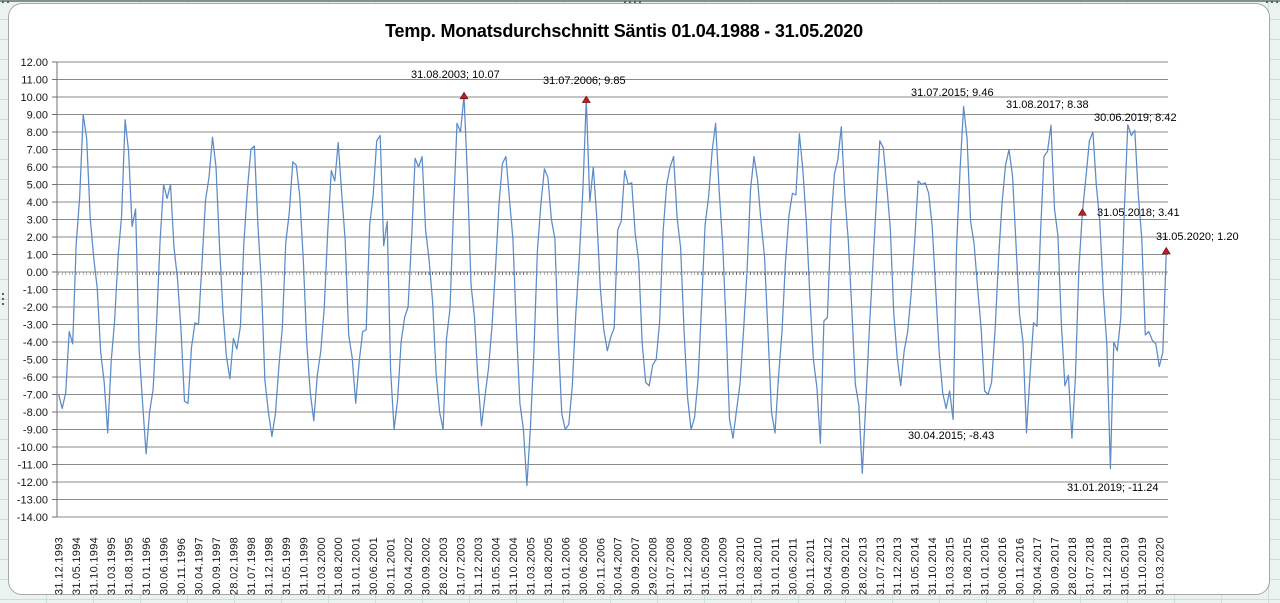 The height and width of the screenshot is (603, 1280). What do you see at coordinates (640, 1) in the screenshot?
I see `worksheet-top-border` at bounding box center [640, 1].